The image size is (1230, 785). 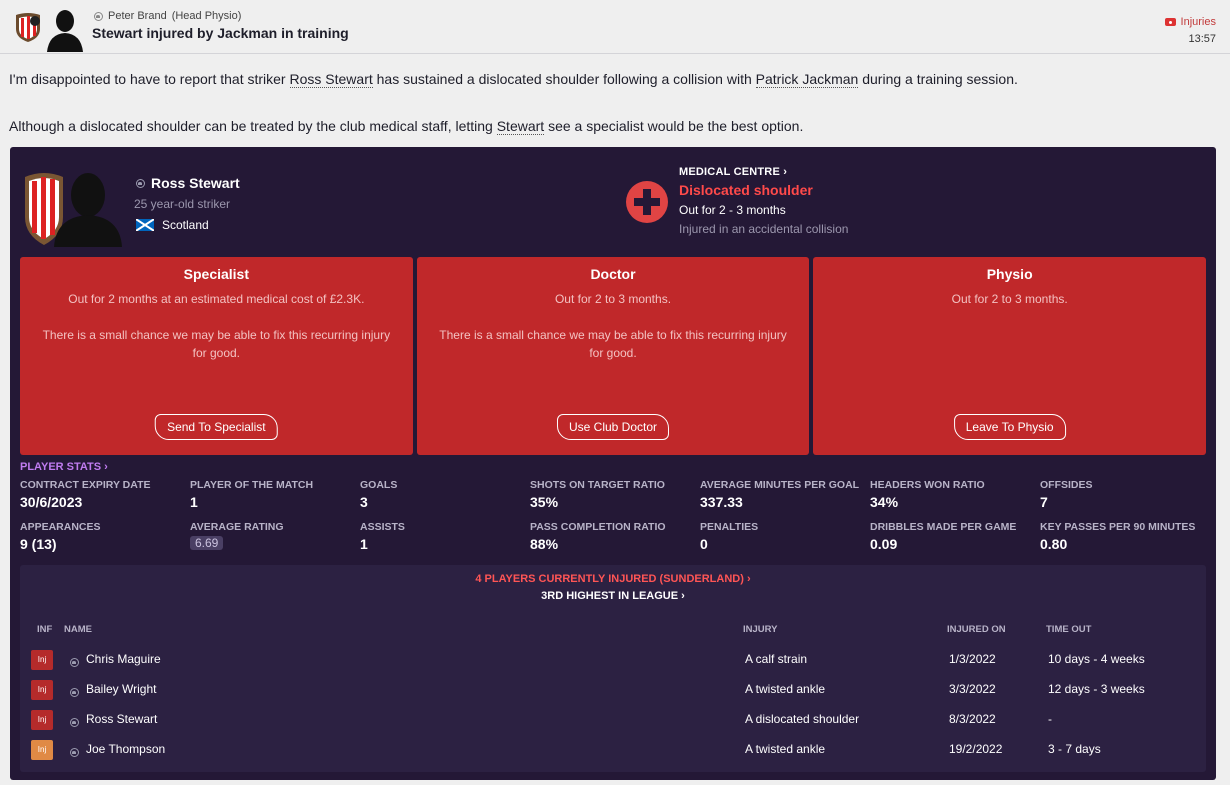 I want to click on injured-count-label: 4 PLAYERS CURRENTLY INJURED (SUNDERLAND), so click(x=609, y=579).